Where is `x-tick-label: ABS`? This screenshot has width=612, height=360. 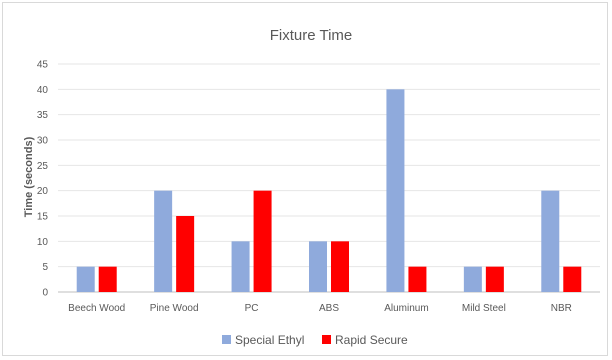
x-tick-label: ABS is located at coordinates (329, 308).